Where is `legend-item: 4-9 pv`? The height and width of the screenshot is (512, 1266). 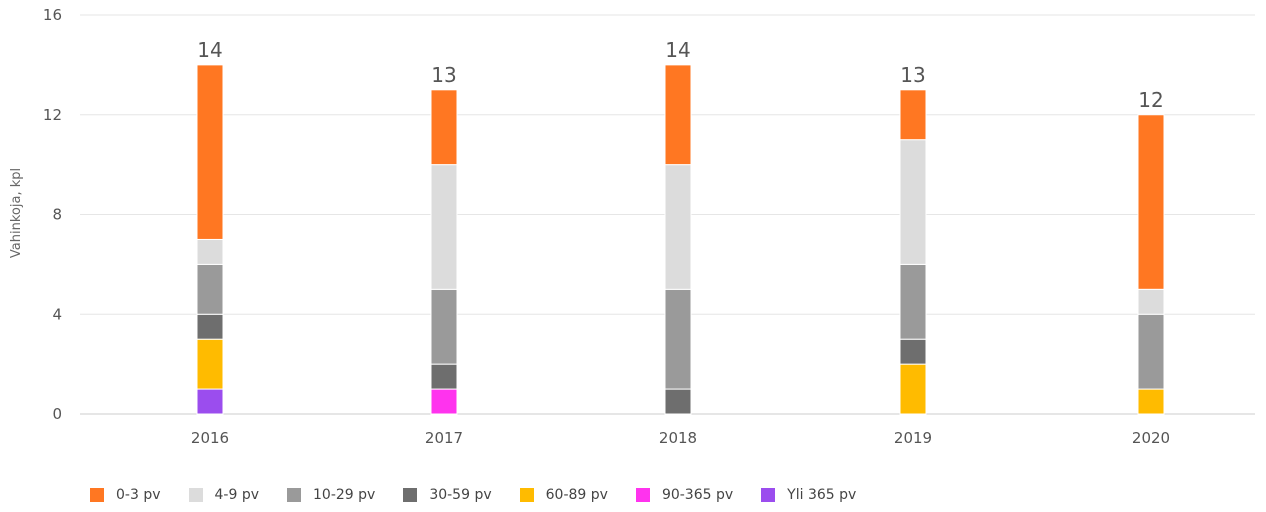
legend-item: 4-9 pv is located at coordinates (224, 495).